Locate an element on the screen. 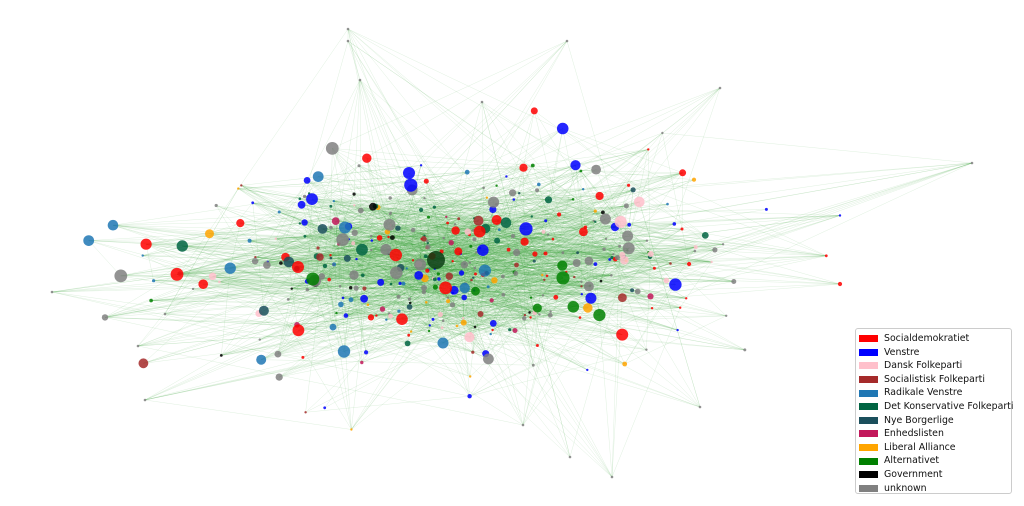 The image size is (1024, 506). legend-item-unknown: unknown is located at coordinates (935, 489).